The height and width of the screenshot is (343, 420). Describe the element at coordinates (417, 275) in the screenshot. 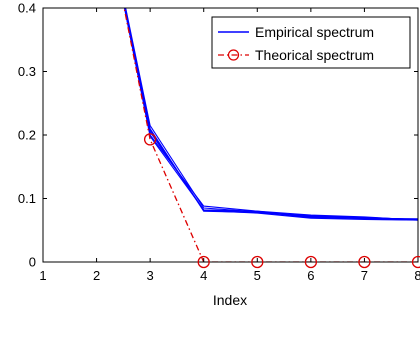

I see `x-tick-label-8: 8` at that location.